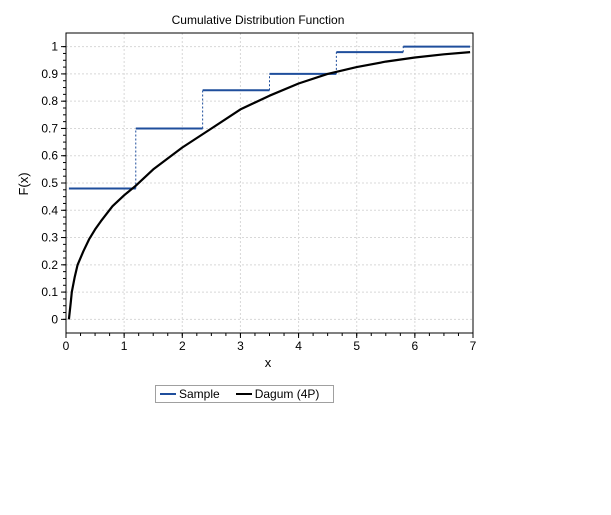 The height and width of the screenshot is (515, 611). Describe the element at coordinates (49, 238) in the screenshot. I see `y-tick-label: 0.3` at that location.